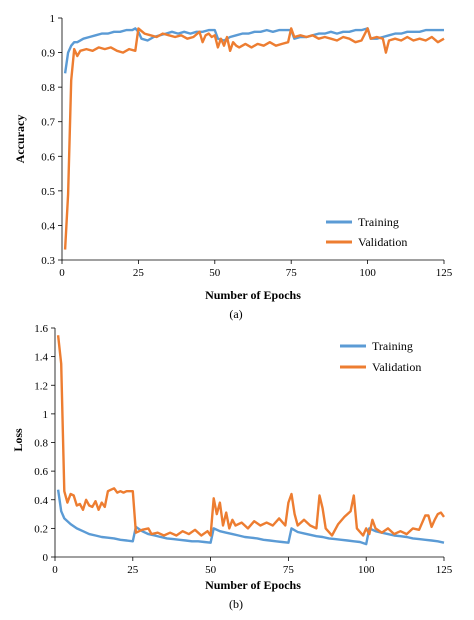 This screenshot has height=620, width=474. I want to click on loss-panel-label: (b), so click(236, 604).